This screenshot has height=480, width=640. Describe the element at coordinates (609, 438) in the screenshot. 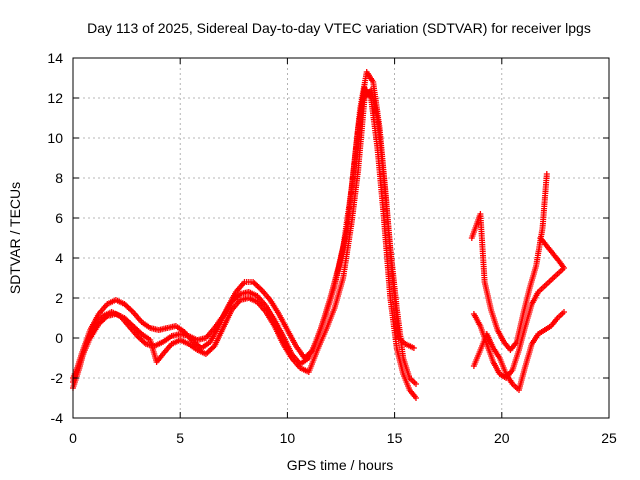

I see `x-tick-label: 25` at that location.